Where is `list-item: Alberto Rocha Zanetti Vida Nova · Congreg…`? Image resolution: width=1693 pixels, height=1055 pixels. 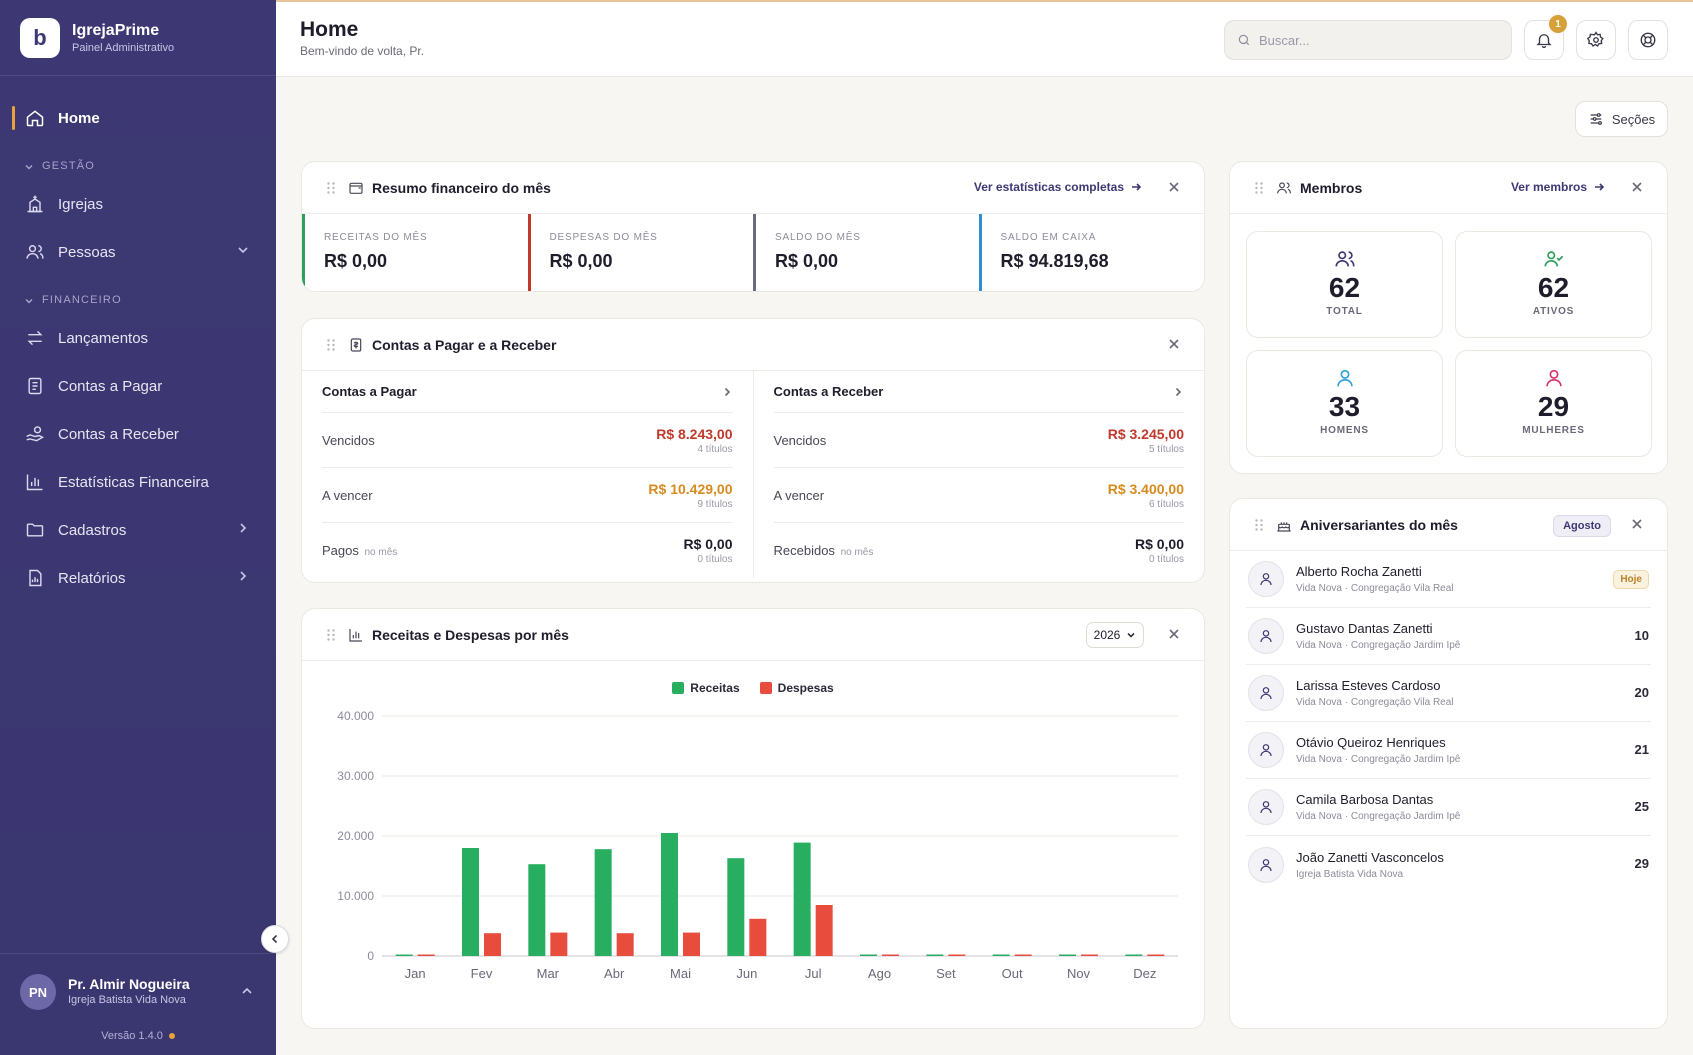
list-item: Alberto Rocha Zanetti Vida Nova · Congreg… is located at coordinates (1448, 579).